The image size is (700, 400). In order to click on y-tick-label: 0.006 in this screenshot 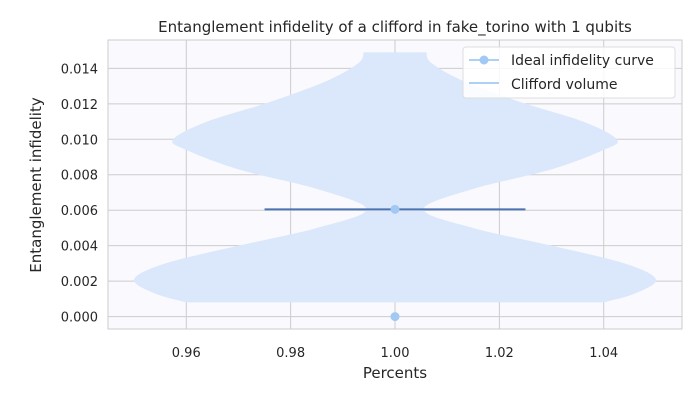, I will do `click(79, 211)`.